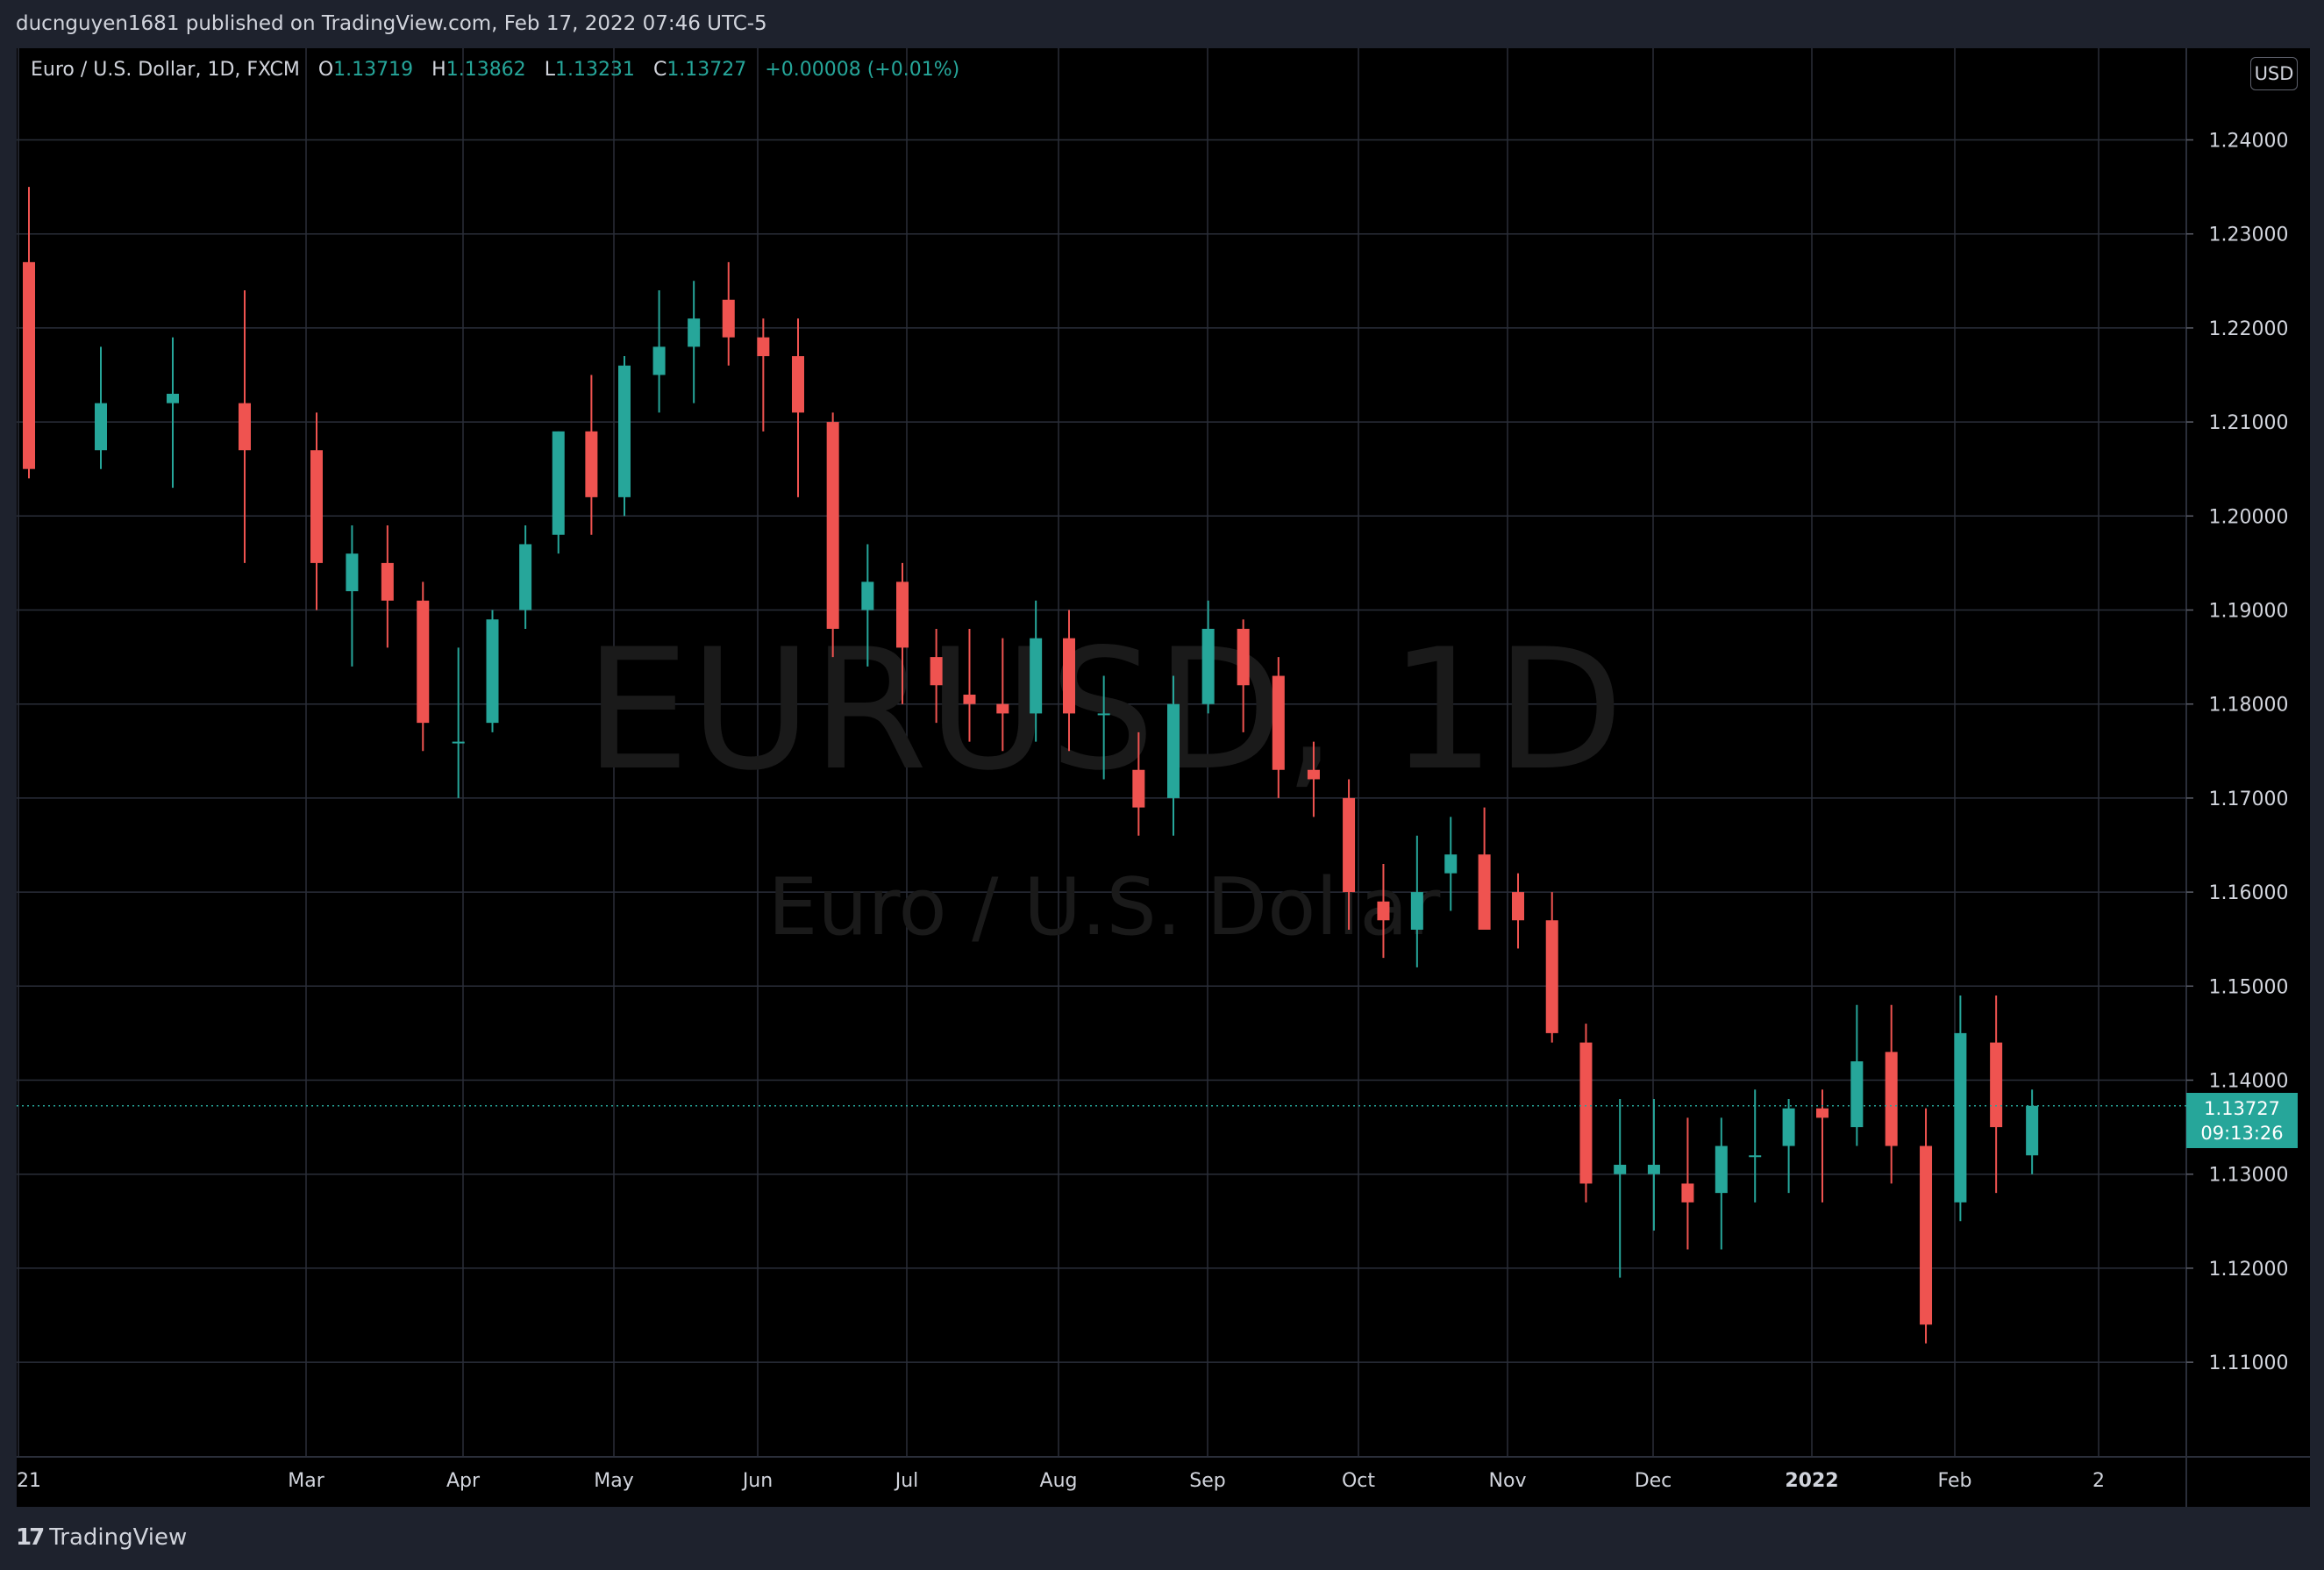 The height and width of the screenshot is (1570, 2324). Describe the element at coordinates (2249, 987) in the screenshot. I see `price-tick-label: 1.15000` at that location.